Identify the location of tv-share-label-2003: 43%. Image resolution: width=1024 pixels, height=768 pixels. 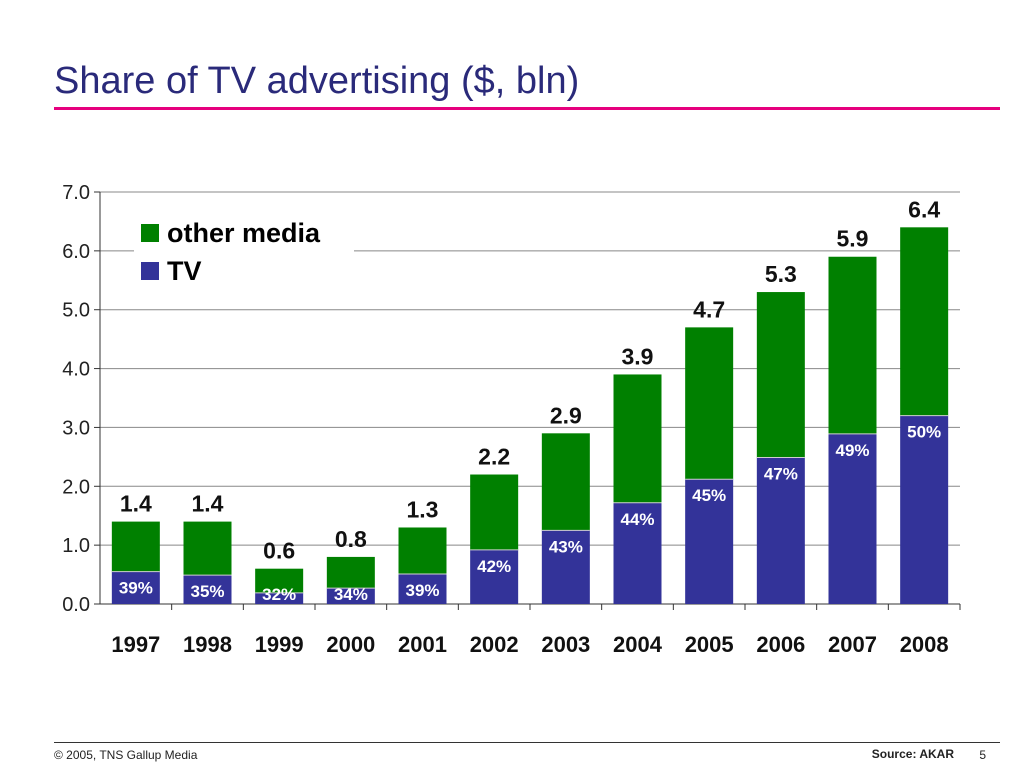
(566, 546).